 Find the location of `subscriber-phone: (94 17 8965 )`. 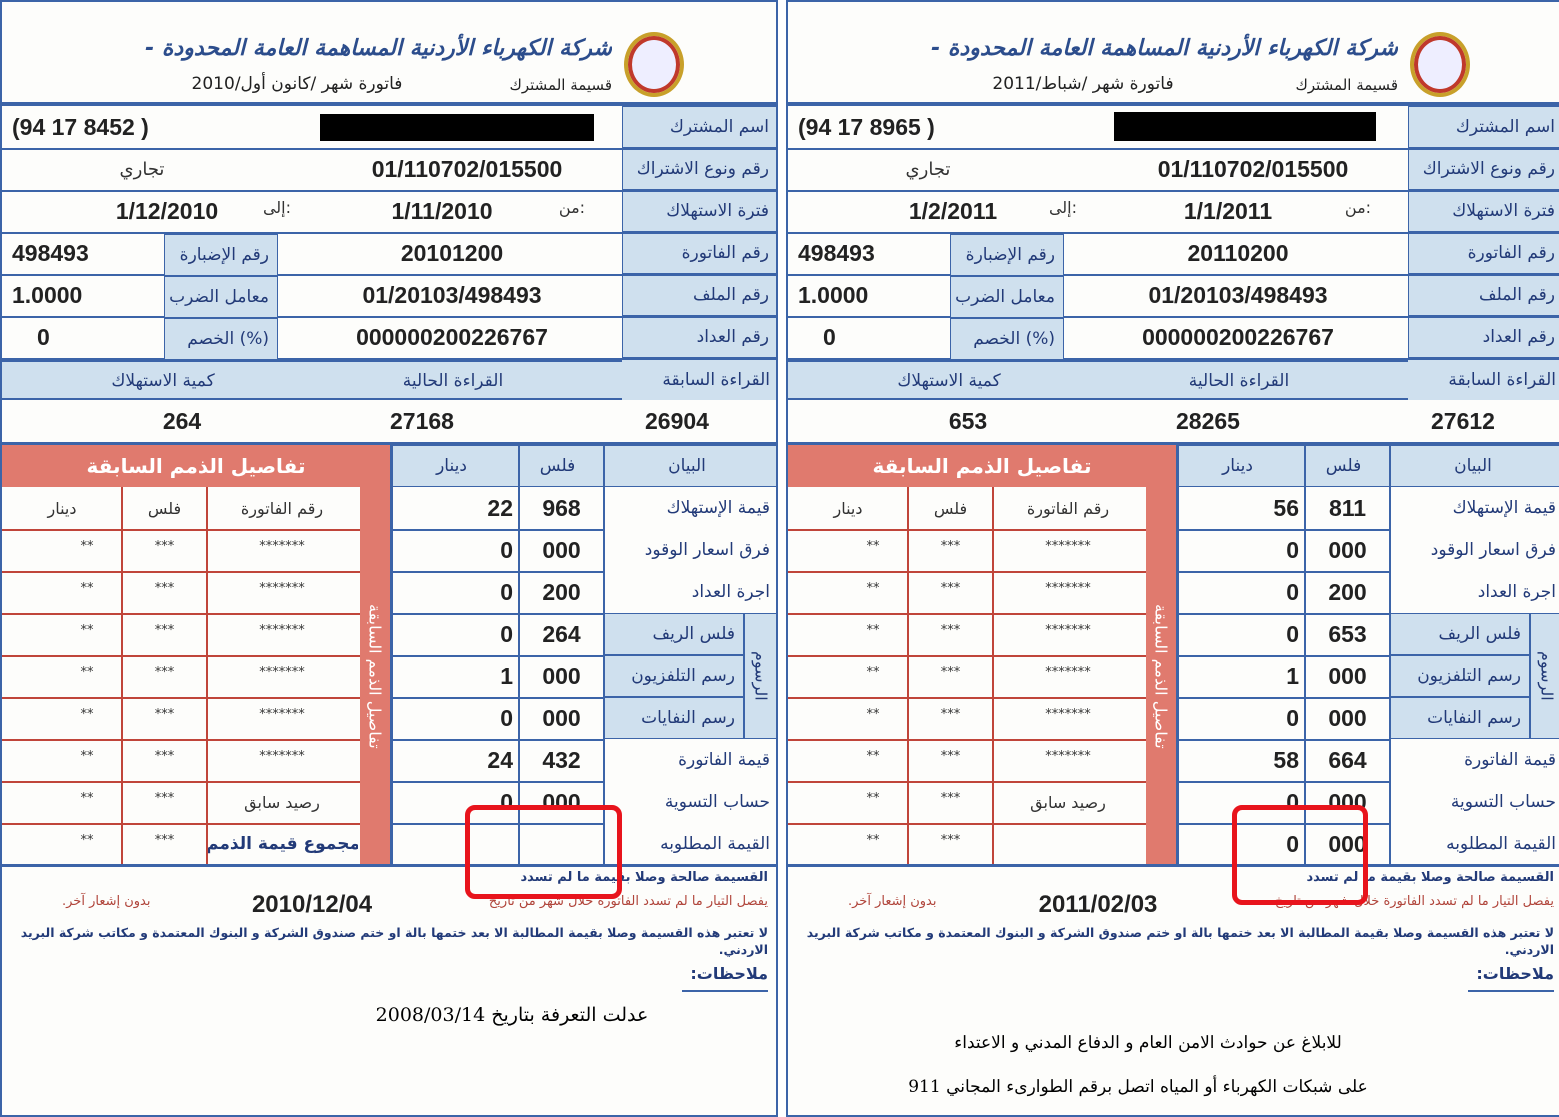

subscriber-phone: (94 17 8965 ) is located at coordinates (866, 126).